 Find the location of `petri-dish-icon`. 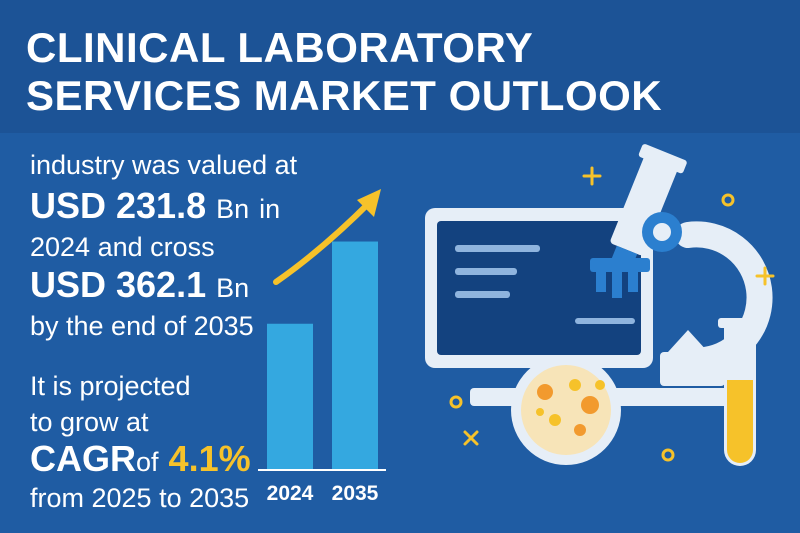

petri-dish-icon is located at coordinates (566, 410).